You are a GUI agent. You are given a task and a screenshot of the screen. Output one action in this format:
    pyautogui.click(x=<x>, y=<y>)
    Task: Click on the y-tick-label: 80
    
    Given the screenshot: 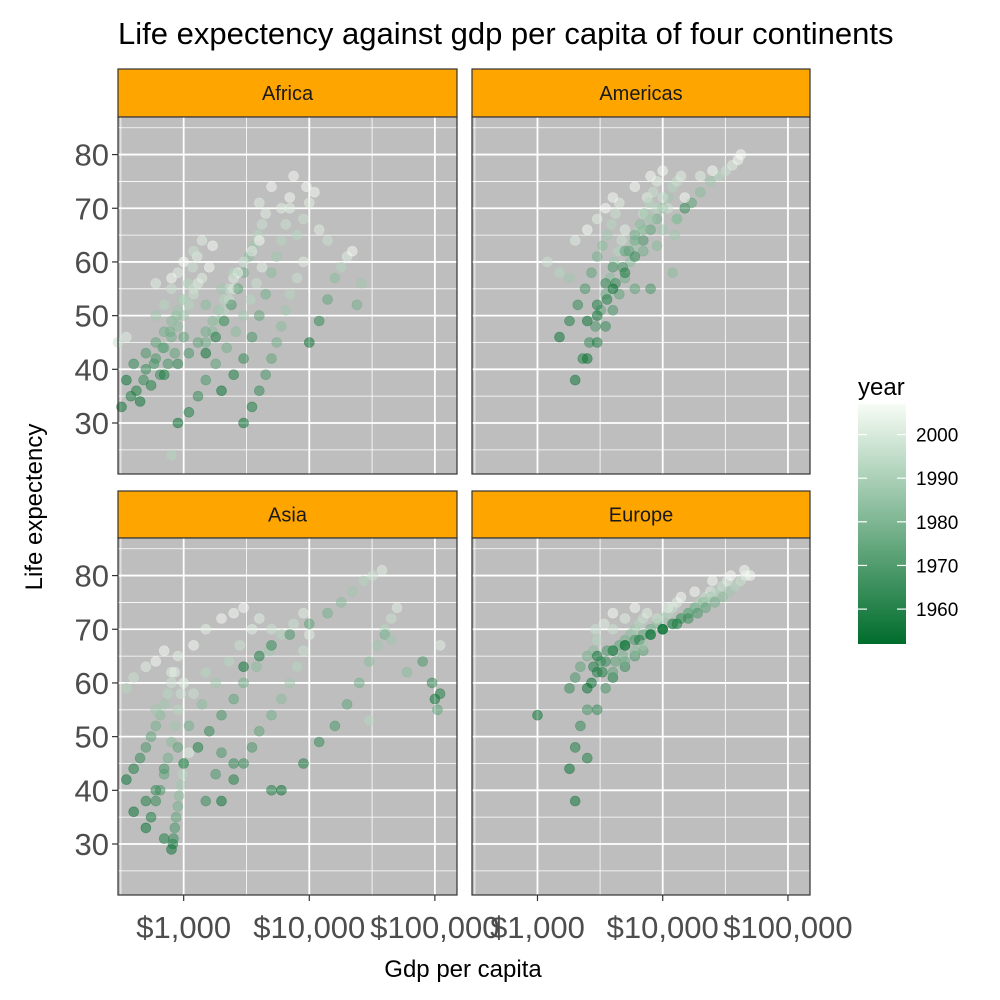 What is the action you would take?
    pyautogui.click(x=92, y=155)
    